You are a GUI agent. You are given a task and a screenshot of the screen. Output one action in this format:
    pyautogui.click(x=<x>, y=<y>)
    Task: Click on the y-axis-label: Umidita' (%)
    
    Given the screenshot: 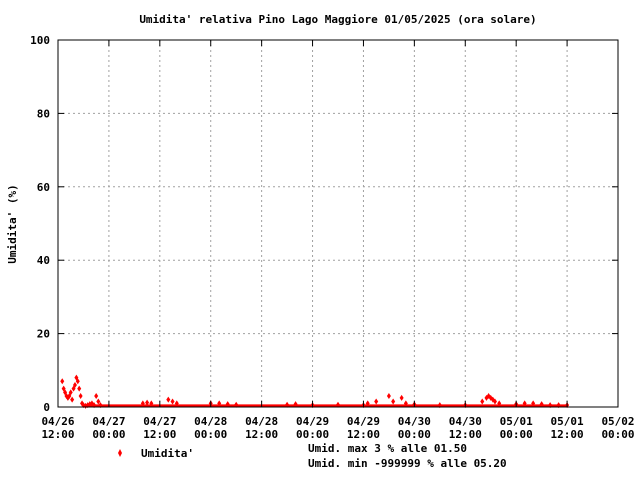 What is the action you would take?
    pyautogui.click(x=12, y=223)
    